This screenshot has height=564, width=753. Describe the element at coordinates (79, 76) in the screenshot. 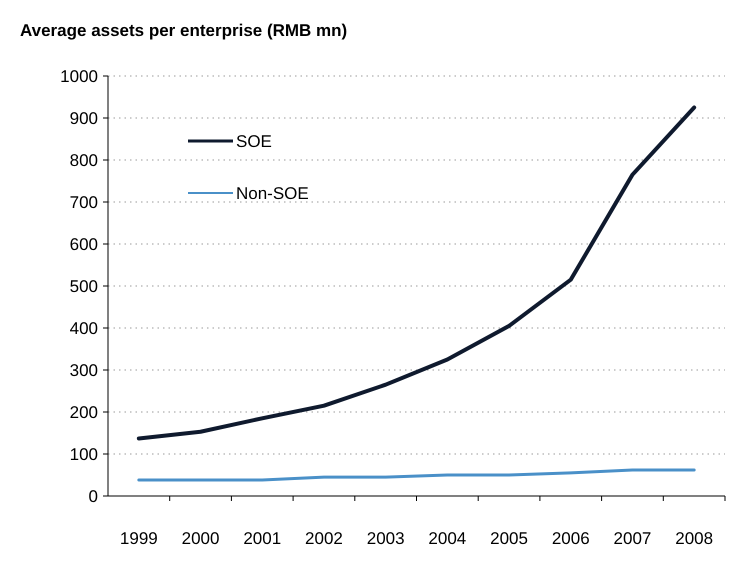

I see `y-tick-label: 1000` at that location.